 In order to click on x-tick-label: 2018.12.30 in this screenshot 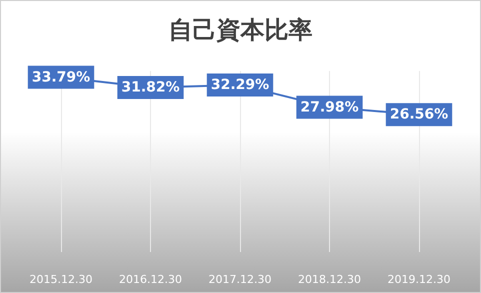, I will do `click(329, 279)`.